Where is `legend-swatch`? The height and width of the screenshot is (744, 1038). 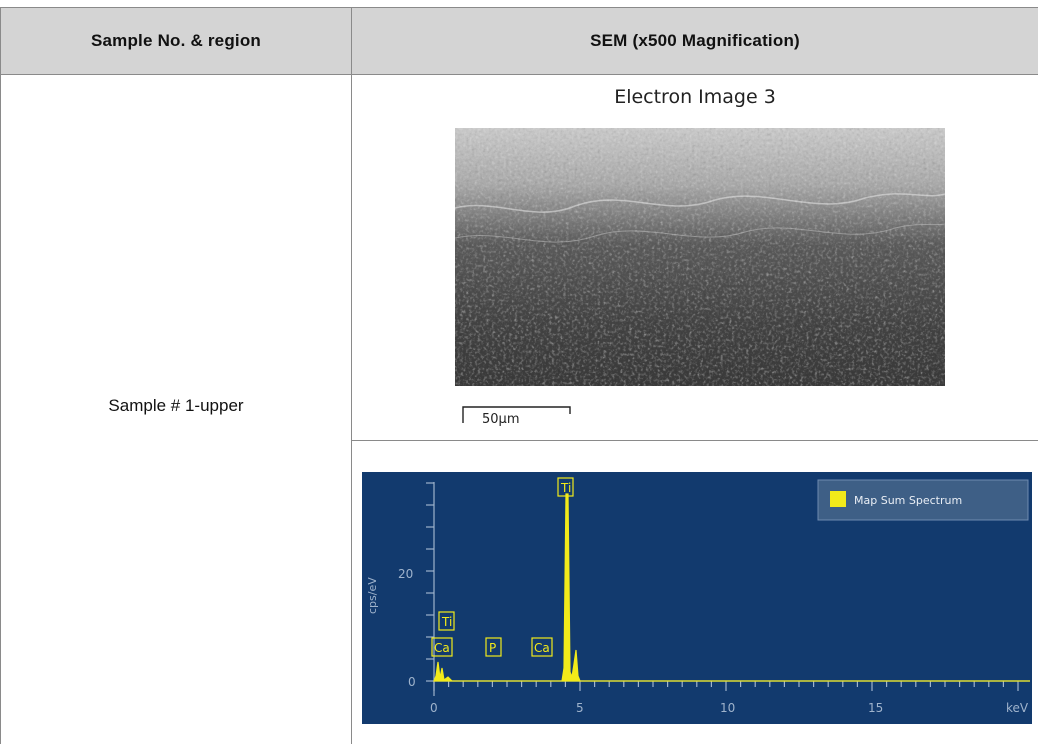
legend-swatch is located at coordinates (838, 499).